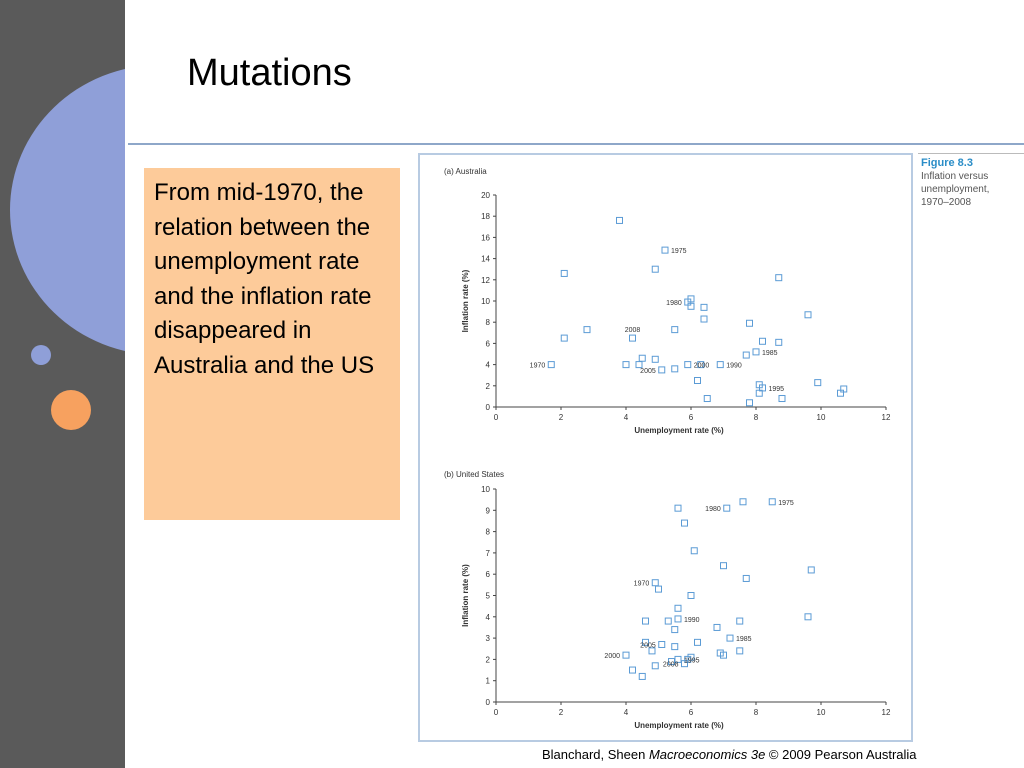 This screenshot has width=1024, height=768. Describe the element at coordinates (488, 553) in the screenshot. I see `y-tick-label: 7` at that location.